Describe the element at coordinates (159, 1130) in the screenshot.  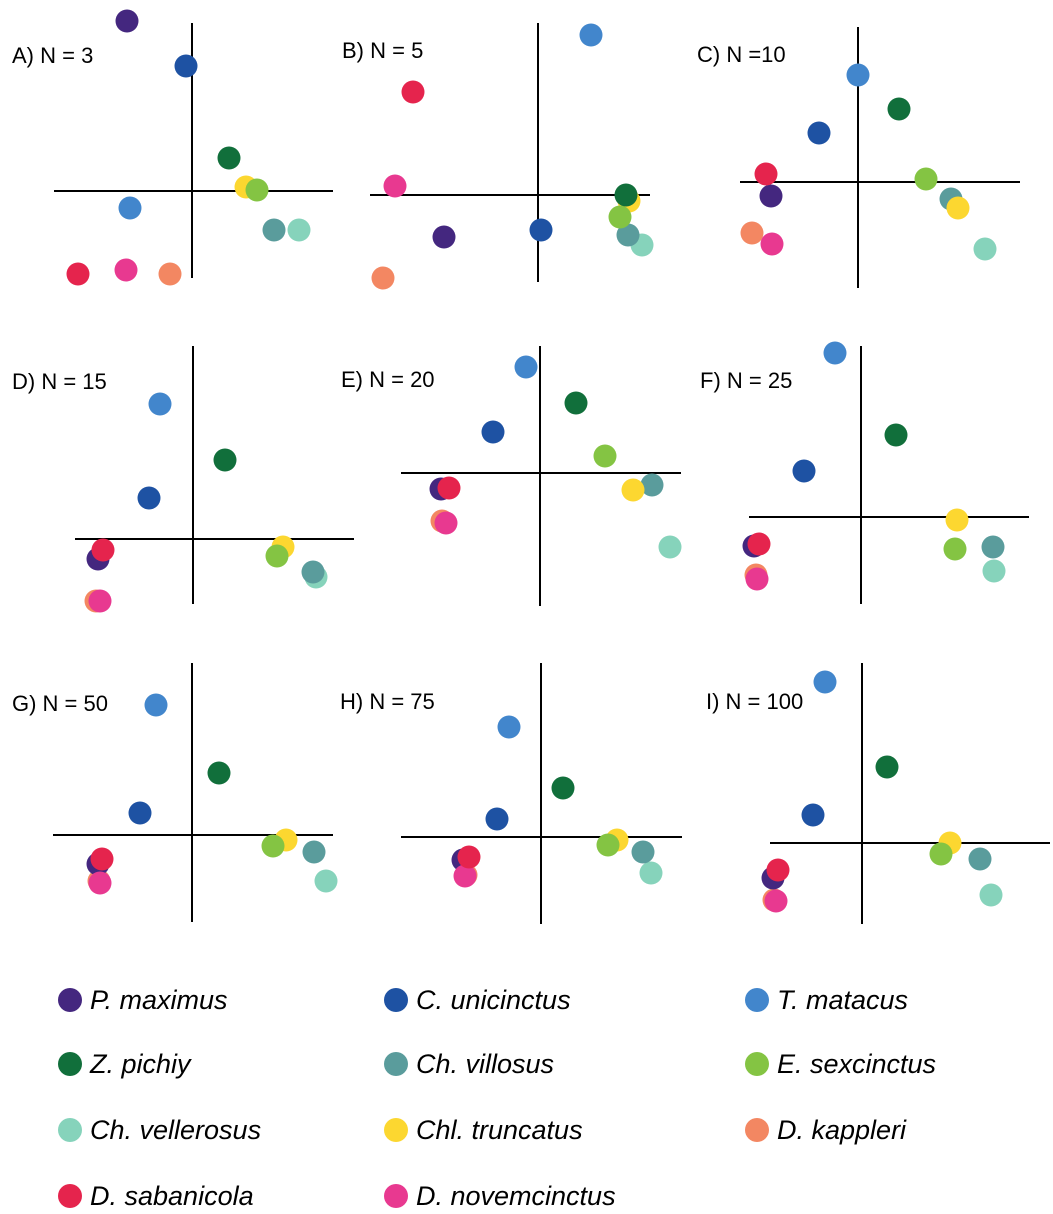
I see `legend-item: Ch. vellerosus` at that location.